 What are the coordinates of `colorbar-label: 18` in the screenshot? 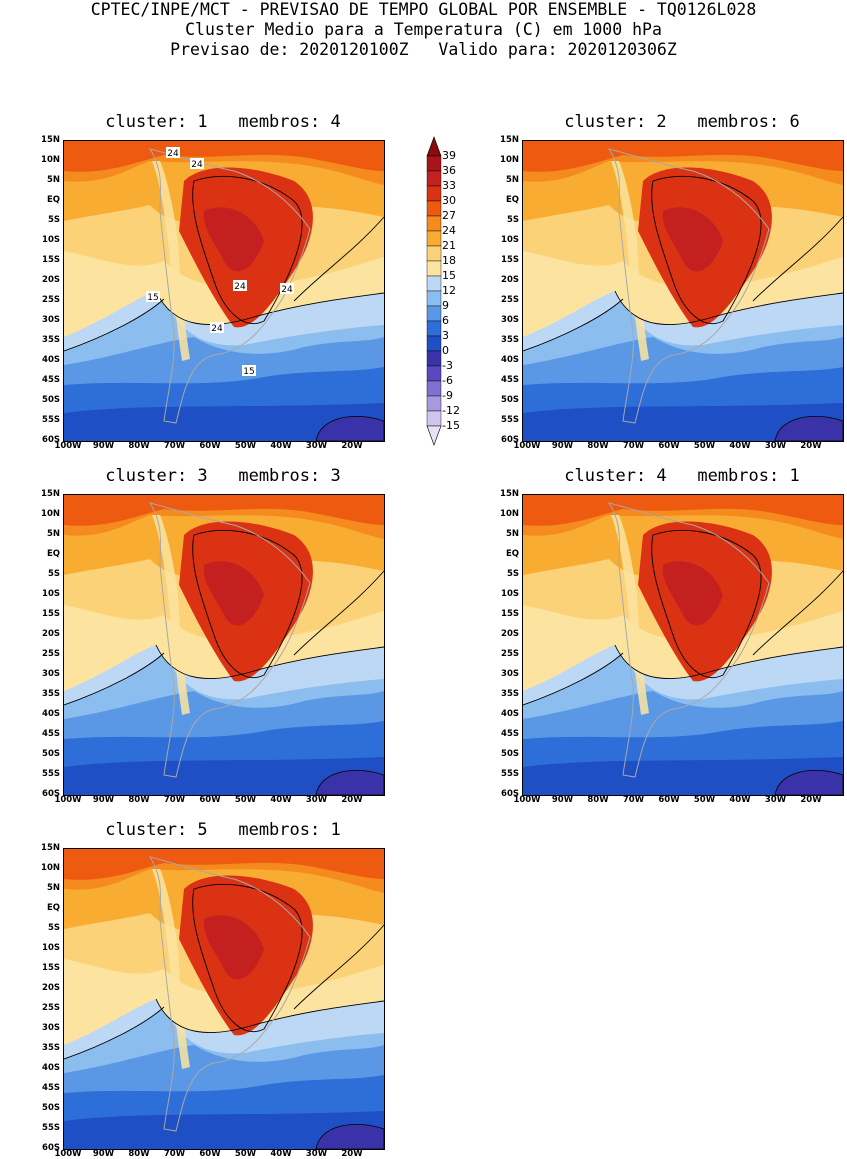 It's located at (449, 260).